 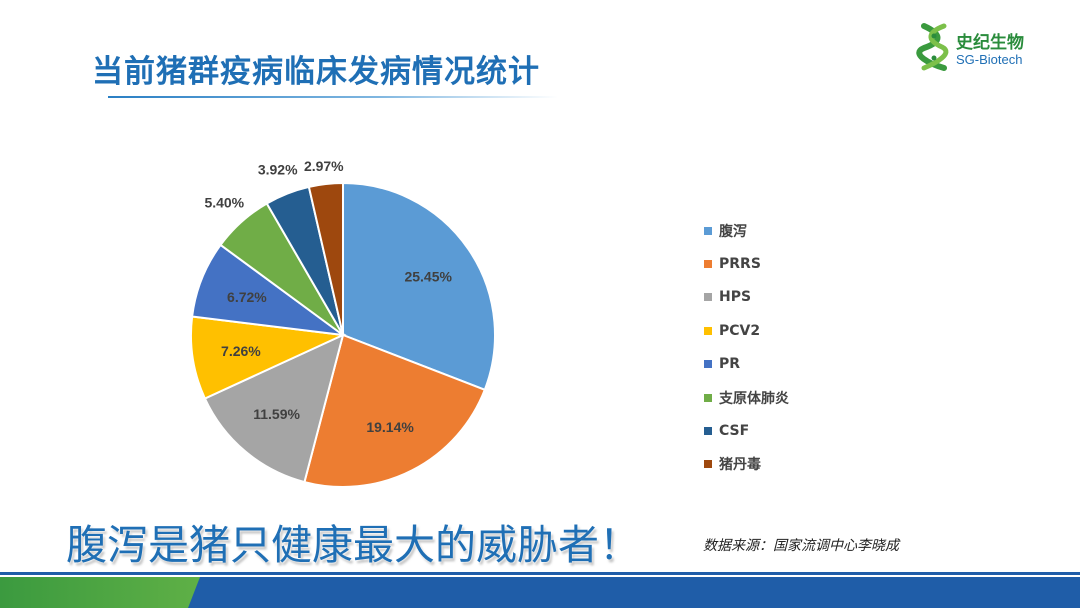 I want to click on legend-label: 腹泻, so click(x=733, y=231).